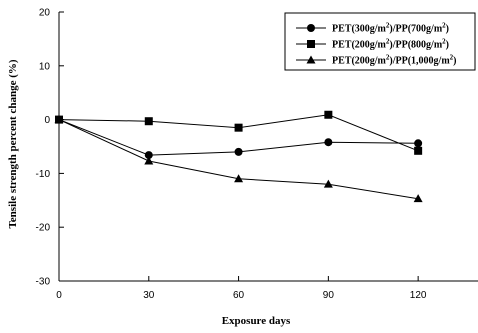 The height and width of the screenshot is (333, 478). What do you see at coordinates (329, 295) in the screenshot?
I see `x-tick-label: 90` at bounding box center [329, 295].